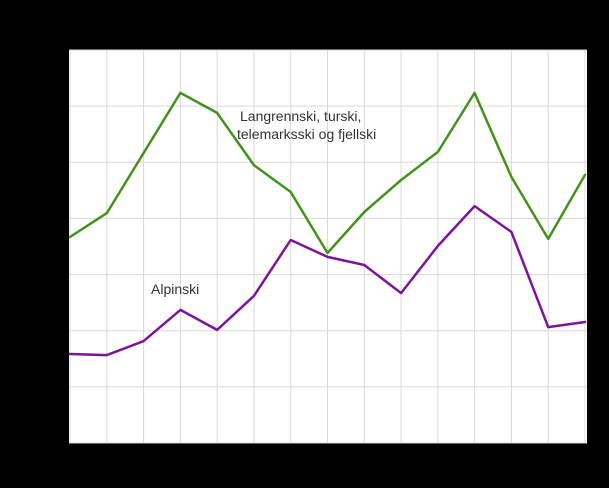 The height and width of the screenshot is (488, 609). What do you see at coordinates (306, 134) in the screenshot?
I see `series-label-langrennski-line2: telemarksski og fjellski` at bounding box center [306, 134].